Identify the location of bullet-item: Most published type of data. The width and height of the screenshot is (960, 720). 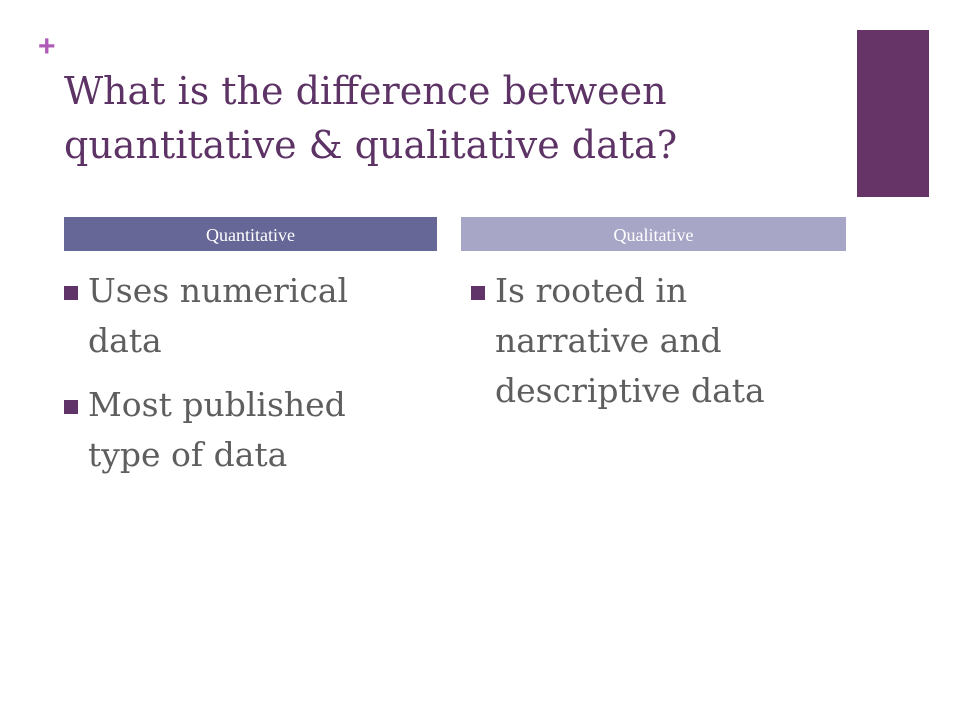
(244, 430).